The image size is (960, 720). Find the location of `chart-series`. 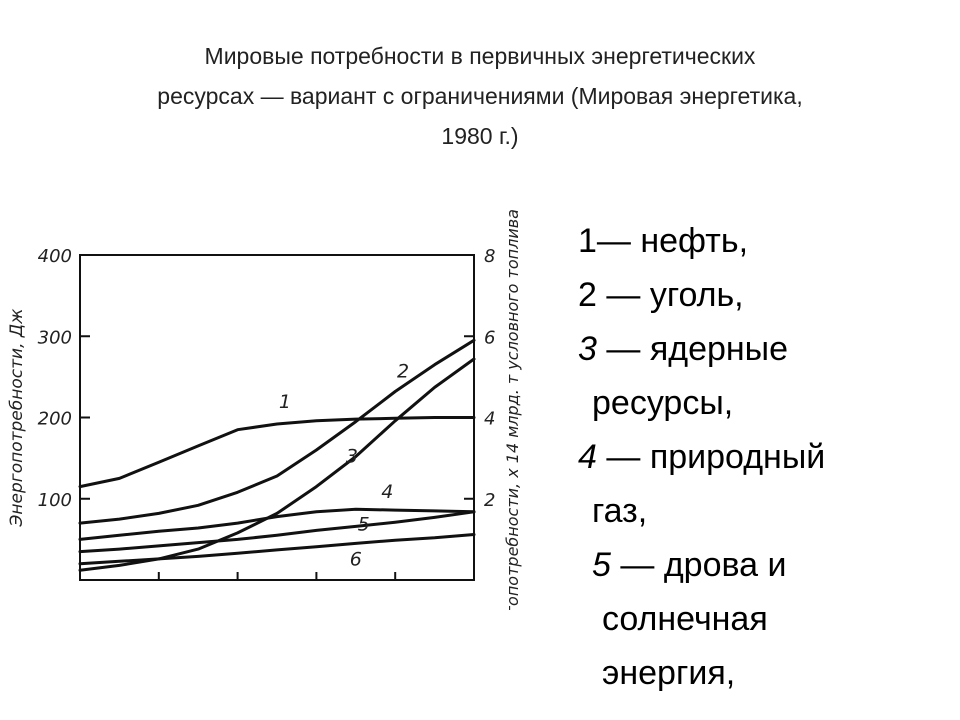

chart-series is located at coordinates (277, 455).